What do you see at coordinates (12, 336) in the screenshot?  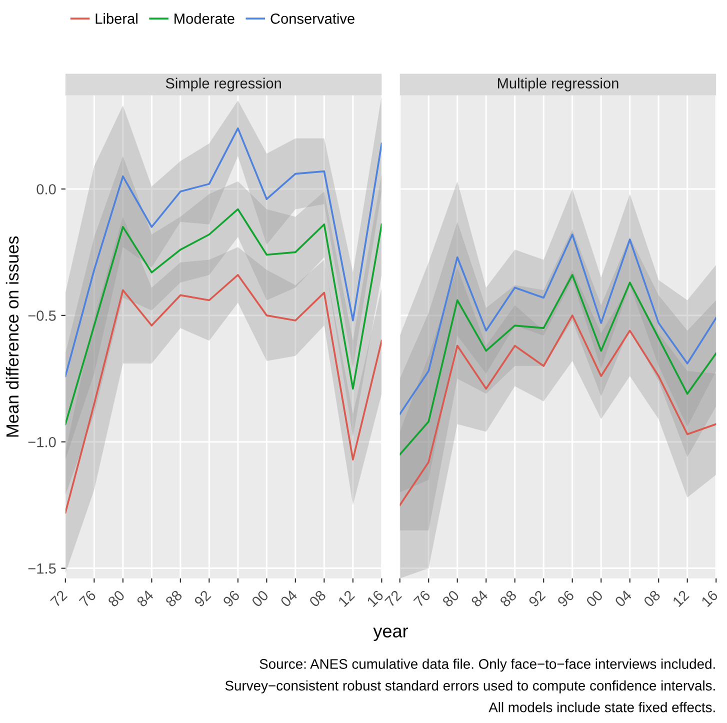 I see `y-axis-title: Mean difference on issues` at bounding box center [12, 336].